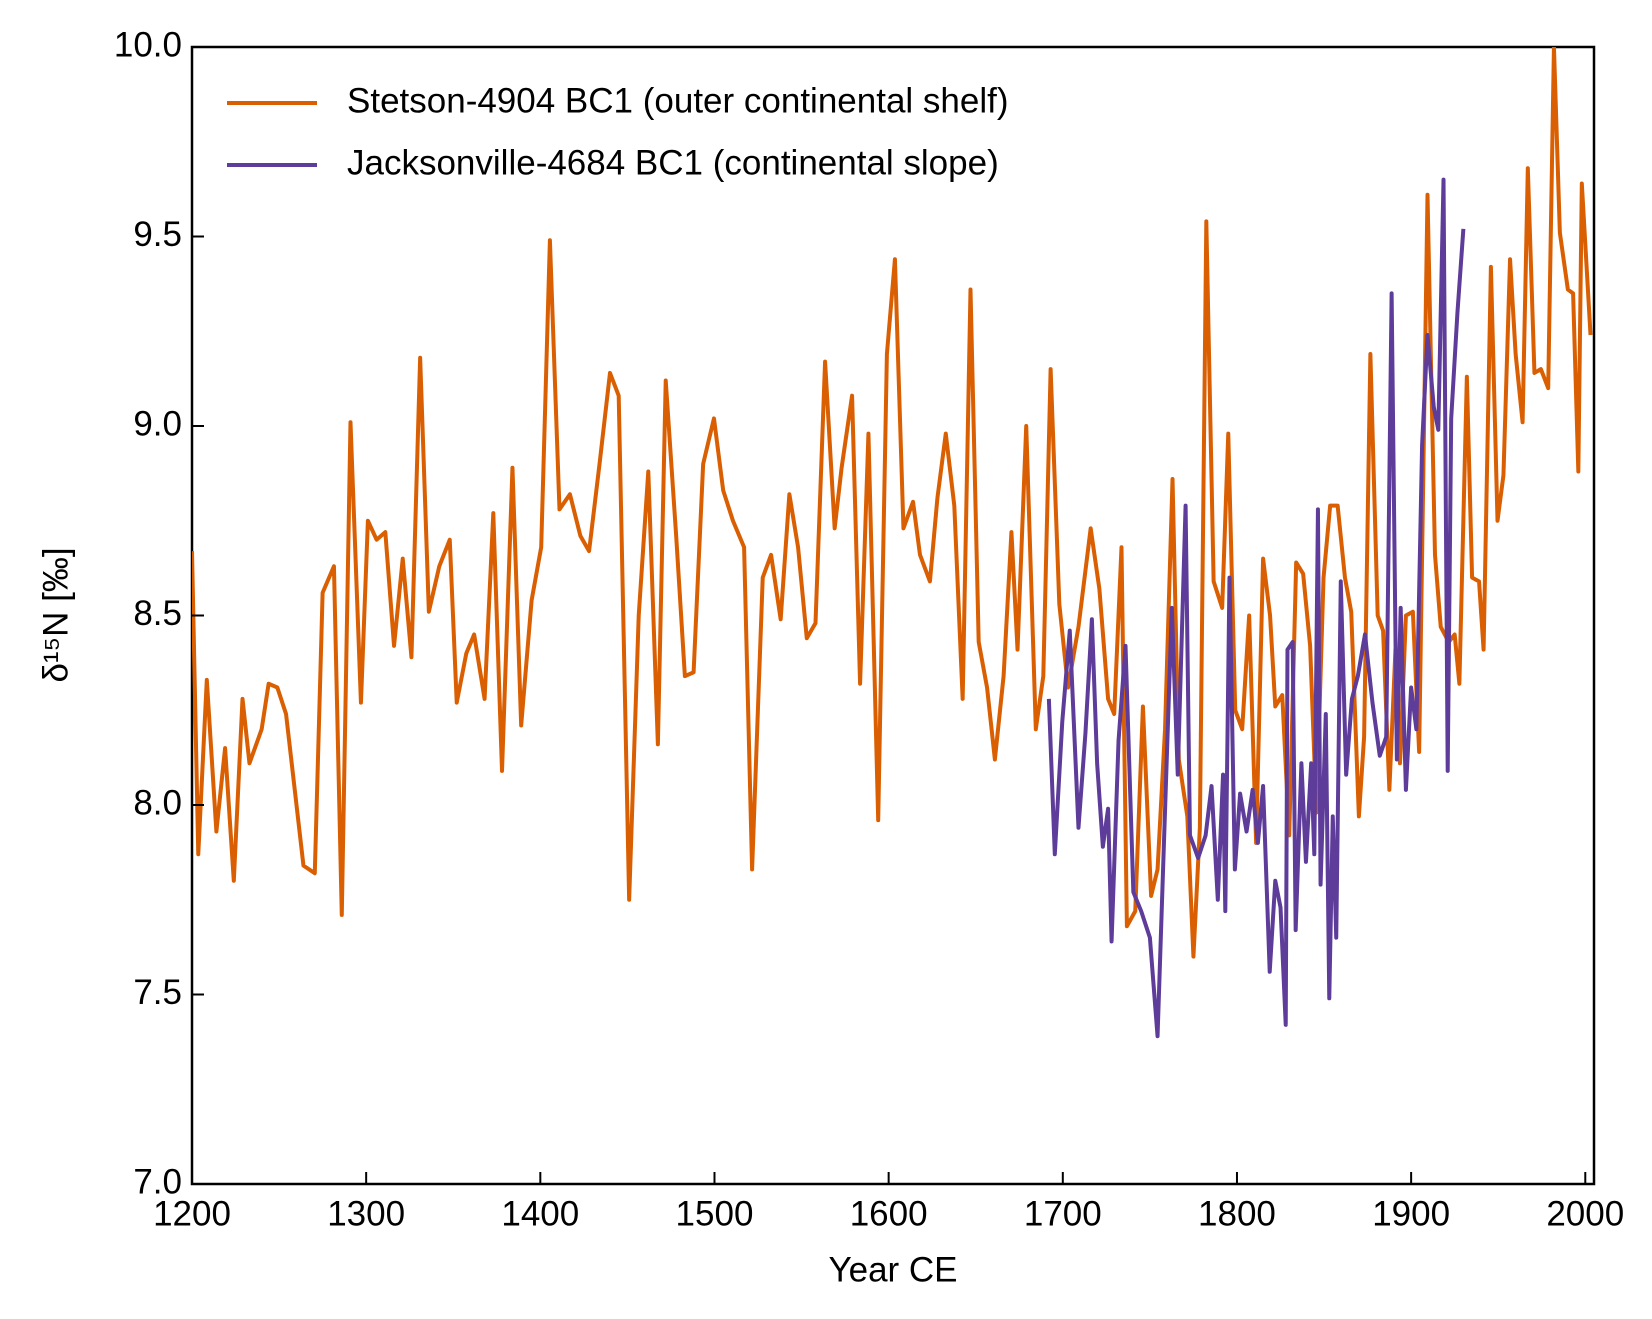 The width and height of the screenshot is (1652, 1319). Describe the element at coordinates (157, 802) in the screenshot. I see `y-tick-label: 8.0` at that location.